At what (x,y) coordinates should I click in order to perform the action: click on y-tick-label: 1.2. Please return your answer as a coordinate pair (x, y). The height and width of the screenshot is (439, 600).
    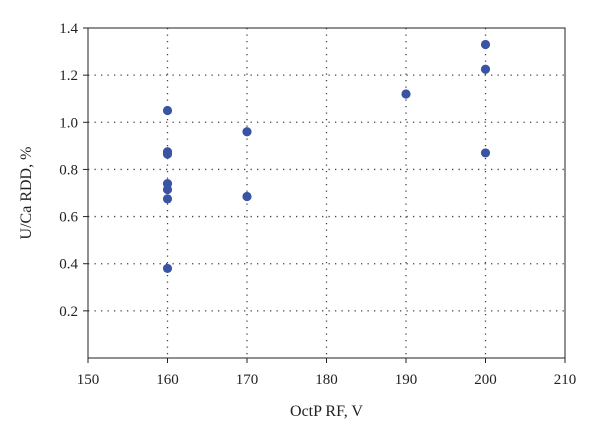
    Looking at the image, I should click on (68, 76).